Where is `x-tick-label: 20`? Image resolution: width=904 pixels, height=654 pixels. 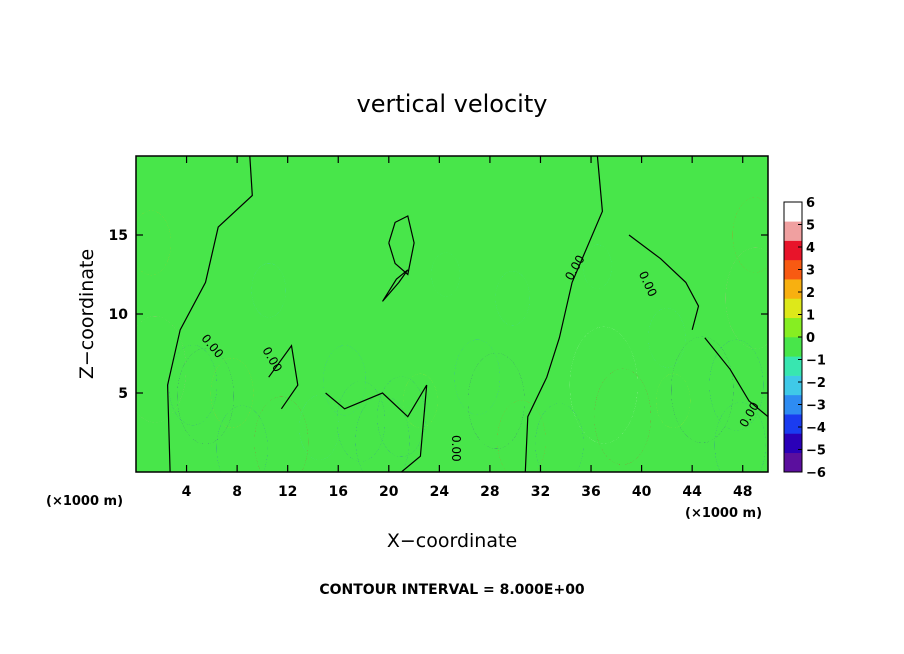
x-tick-label: 20 is located at coordinates (389, 492).